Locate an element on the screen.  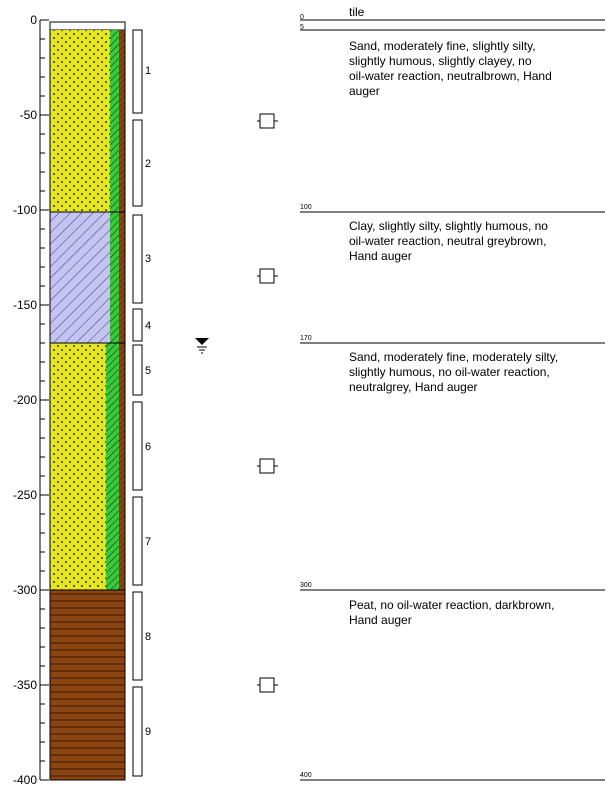
depth-minor-ticks is located at coordinates (44, 400).